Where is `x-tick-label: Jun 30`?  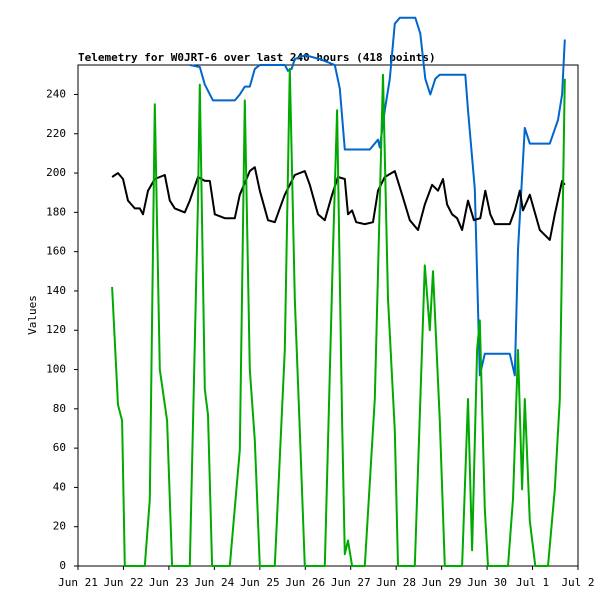
x-tick-label: Jun 30 is located at coordinates (487, 582).